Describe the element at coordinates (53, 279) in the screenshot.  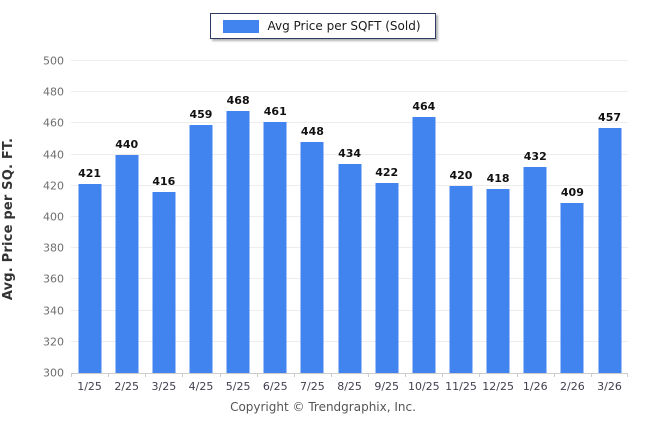
I see `y-tick-label: 360` at that location.